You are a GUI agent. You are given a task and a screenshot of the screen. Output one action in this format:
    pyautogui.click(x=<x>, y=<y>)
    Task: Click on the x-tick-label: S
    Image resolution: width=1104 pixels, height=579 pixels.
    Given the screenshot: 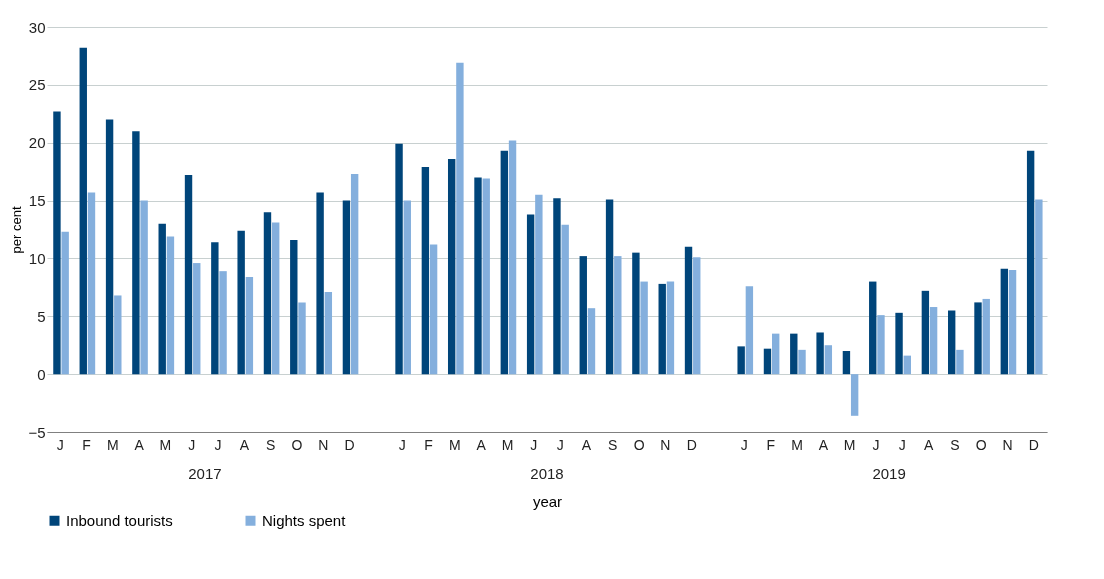 What is the action you would take?
    pyautogui.click(x=613, y=444)
    